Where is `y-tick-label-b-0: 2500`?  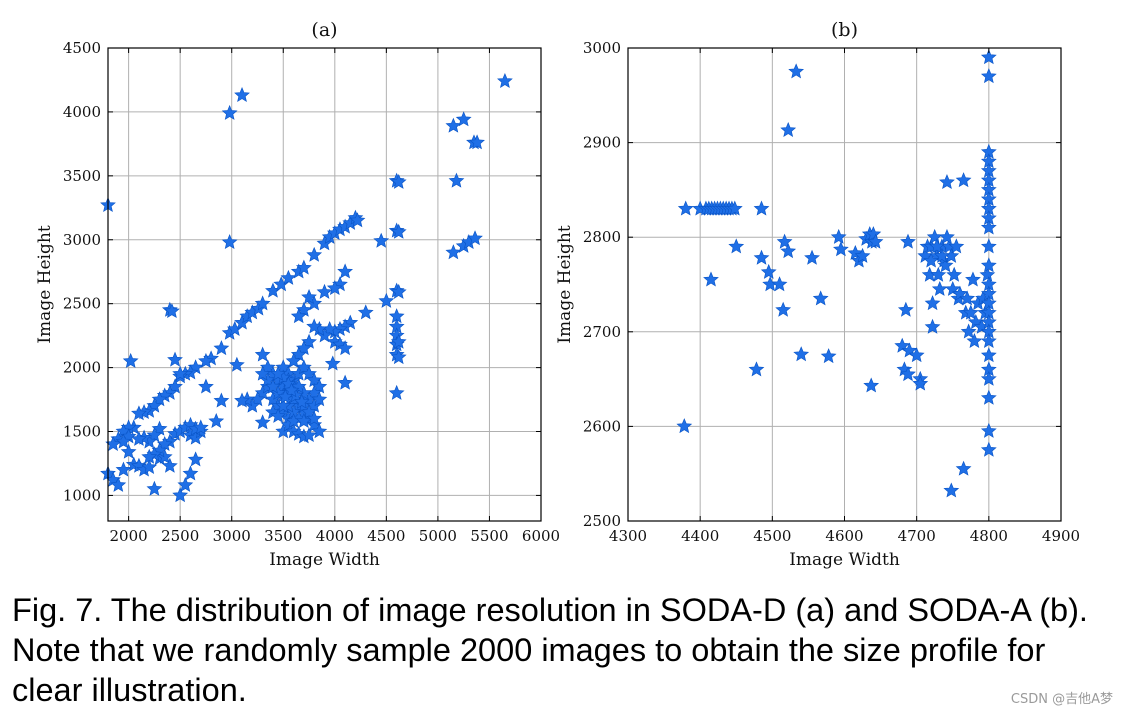 y-tick-label-b-0: 2500 is located at coordinates (602, 521).